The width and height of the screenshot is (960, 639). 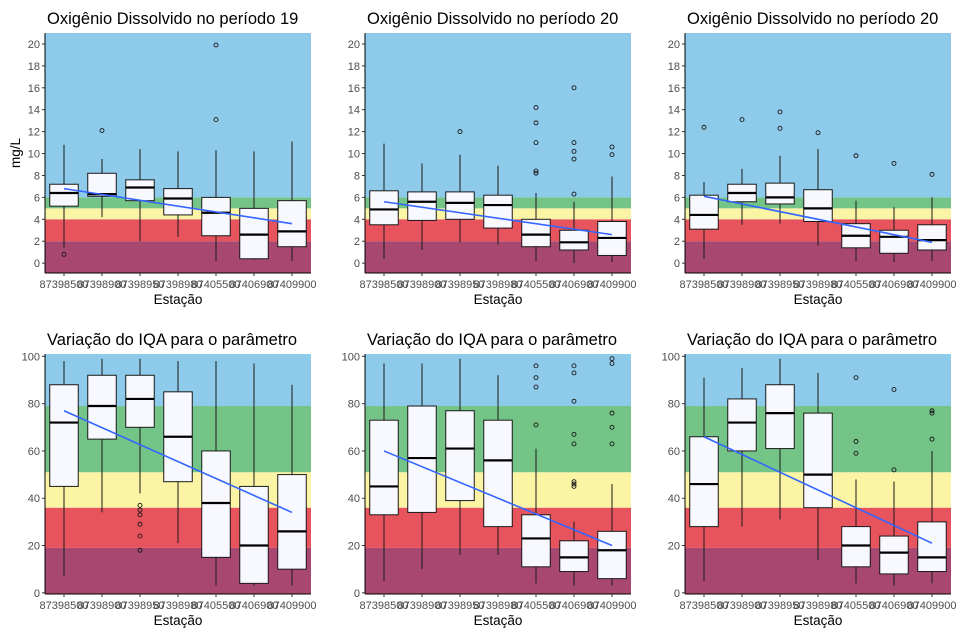 What do you see at coordinates (932, 606) in the screenshot?
I see `x-tick-label: 87409900` at bounding box center [932, 606].